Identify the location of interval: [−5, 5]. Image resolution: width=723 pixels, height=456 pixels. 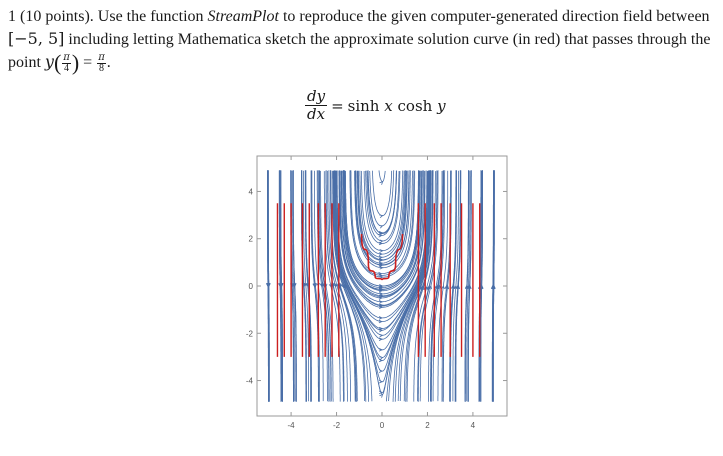
(36, 38).